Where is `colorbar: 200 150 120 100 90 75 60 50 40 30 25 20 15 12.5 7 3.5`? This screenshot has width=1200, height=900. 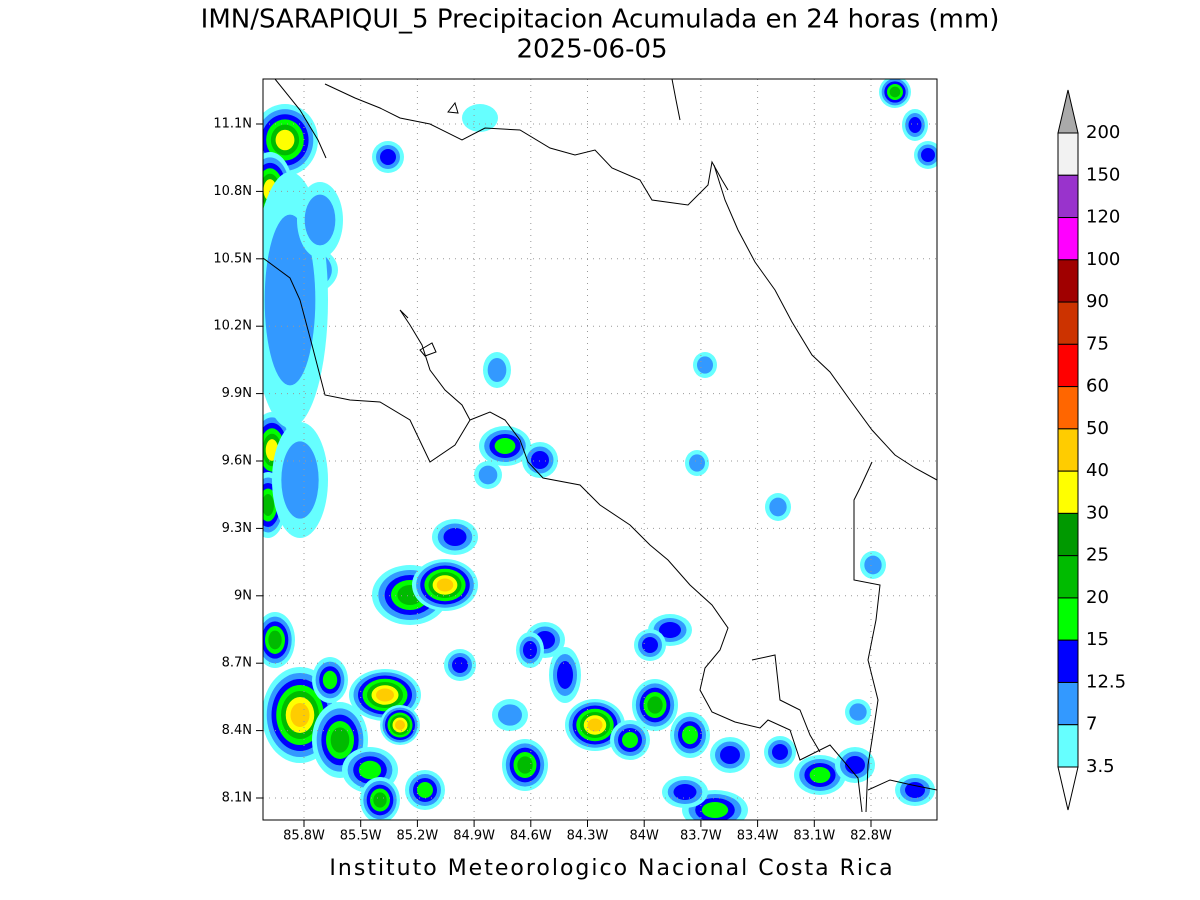
colorbar: 200 150 120 100 90 75 60 50 40 30 25 20 15 12.5 7 3.5 is located at coordinates (1091, 450).